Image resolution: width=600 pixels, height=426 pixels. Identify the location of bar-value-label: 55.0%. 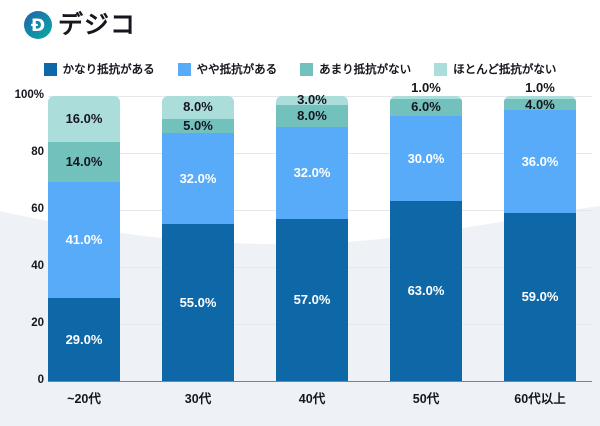
(198, 302).